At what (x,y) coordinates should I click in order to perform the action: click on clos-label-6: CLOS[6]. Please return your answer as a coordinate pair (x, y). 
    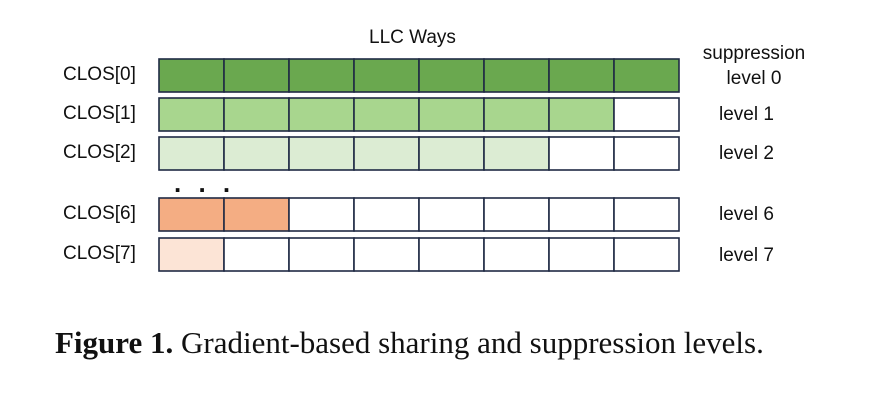
    Looking at the image, I should click on (99, 213).